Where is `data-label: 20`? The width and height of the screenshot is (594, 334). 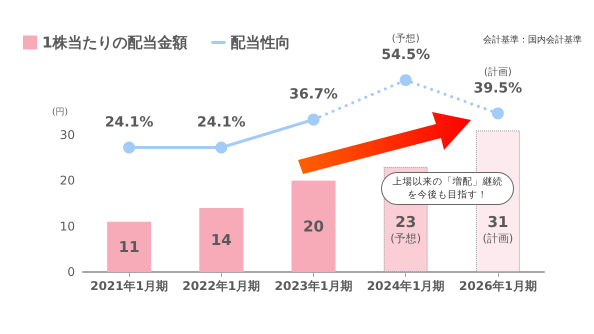 data-label: 20 is located at coordinates (313, 226).